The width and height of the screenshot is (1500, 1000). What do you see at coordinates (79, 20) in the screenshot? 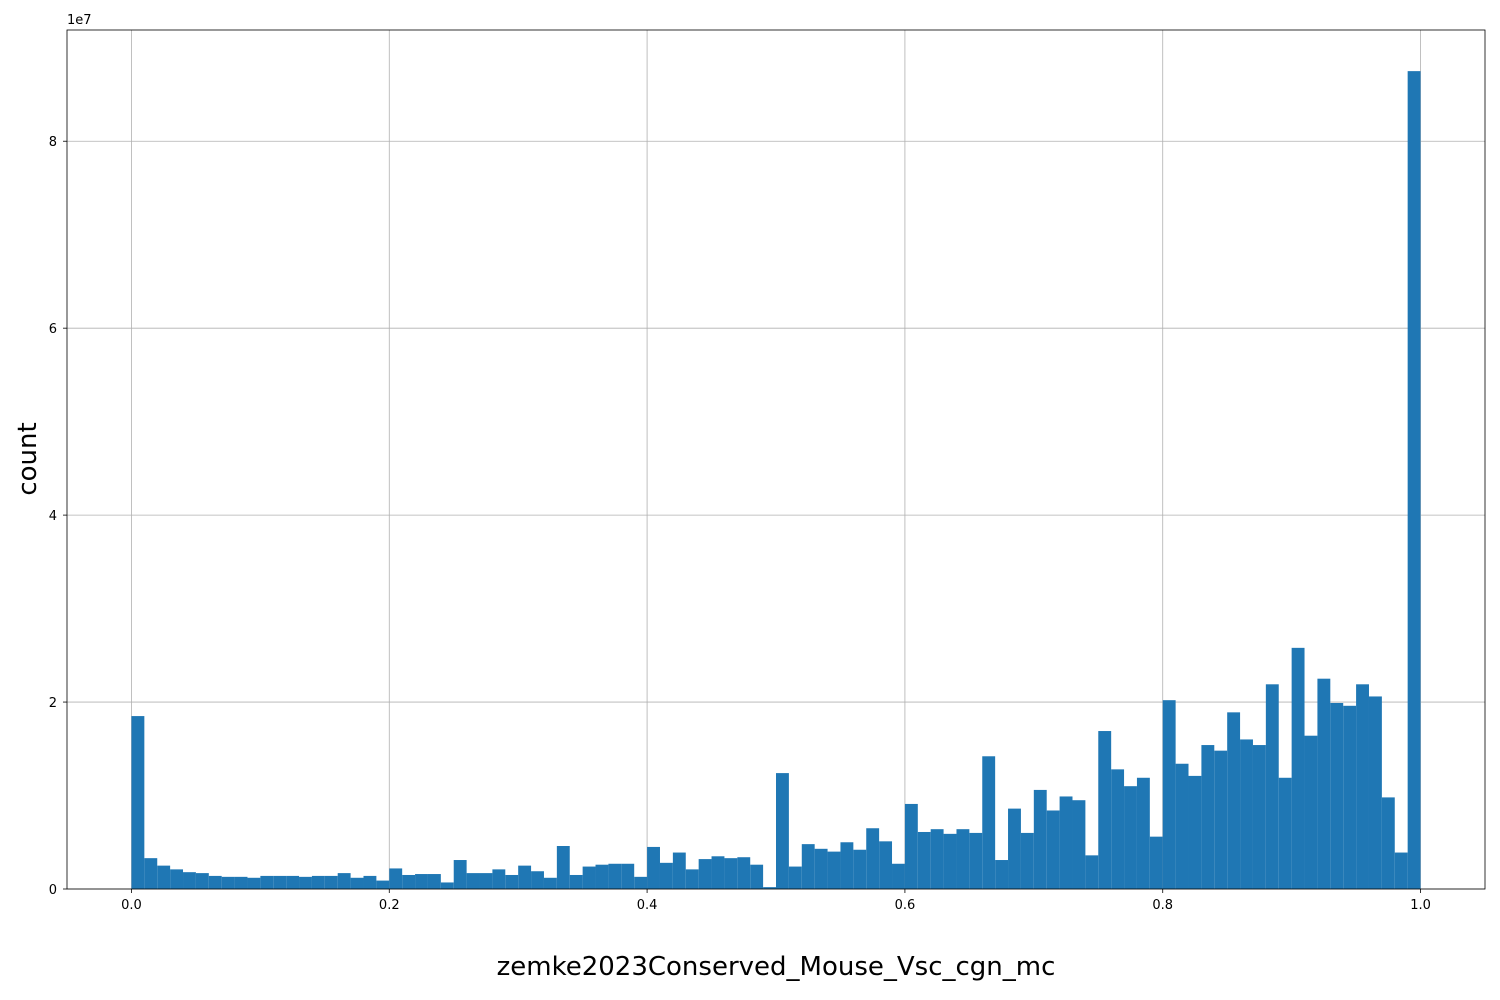
I see `y-offset-label: 1e7` at bounding box center [79, 20].